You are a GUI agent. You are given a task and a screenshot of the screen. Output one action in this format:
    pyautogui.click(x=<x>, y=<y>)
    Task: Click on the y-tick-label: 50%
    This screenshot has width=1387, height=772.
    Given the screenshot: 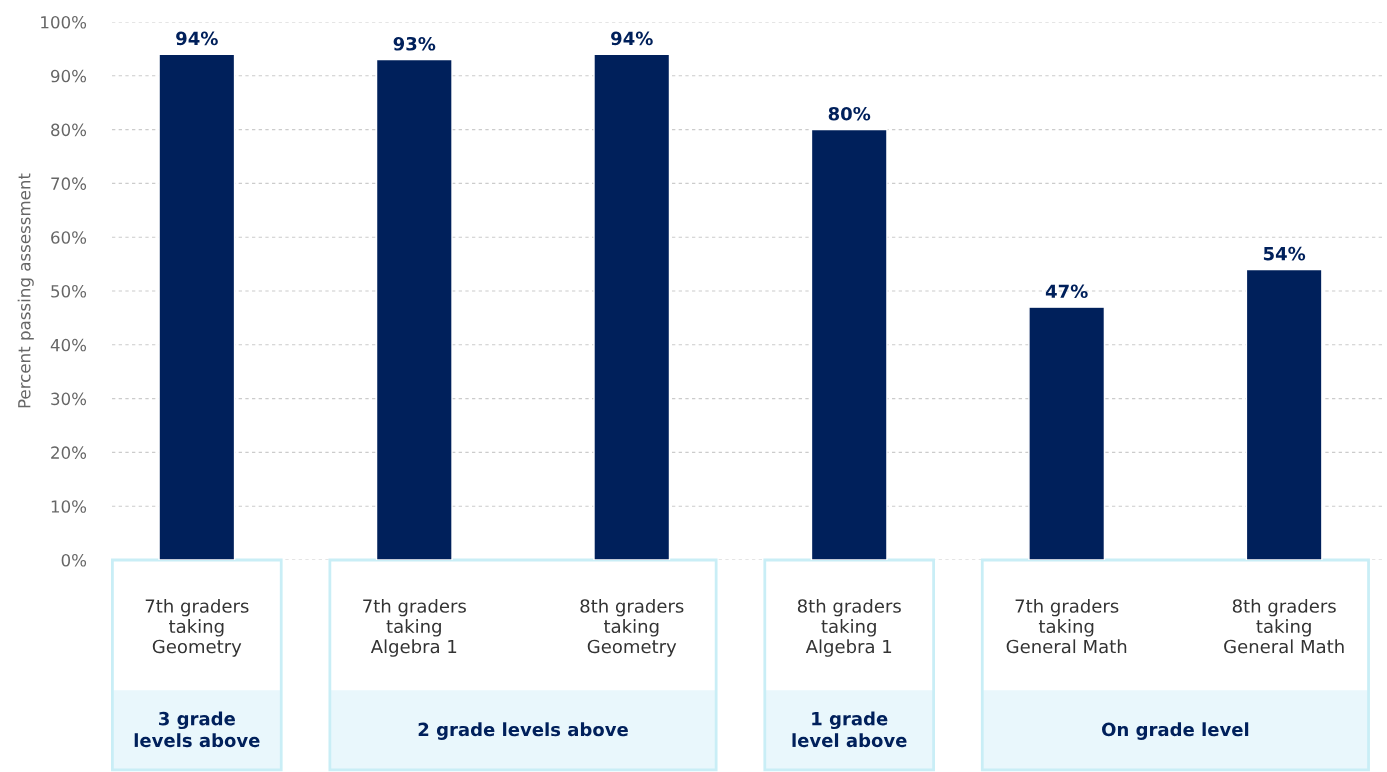 What is the action you would take?
    pyautogui.click(x=69, y=291)
    